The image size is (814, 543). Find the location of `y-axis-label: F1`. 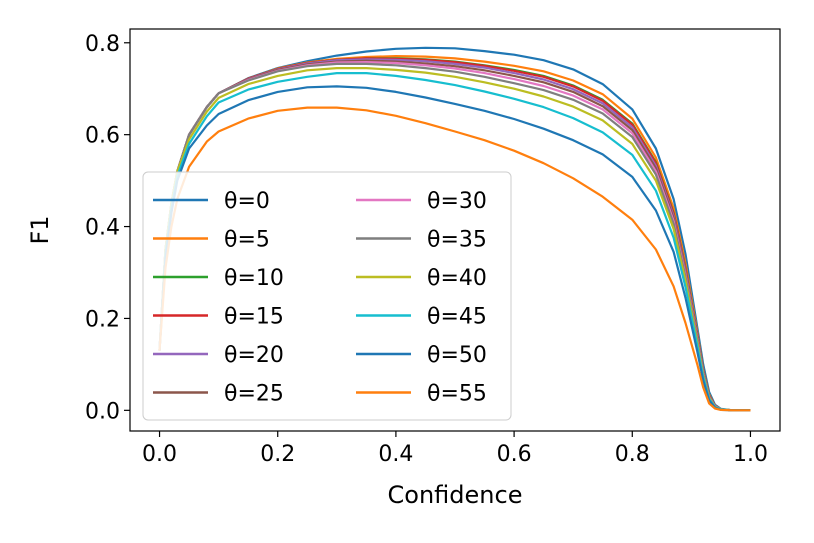

y-axis-label: F1 is located at coordinates (40, 229).